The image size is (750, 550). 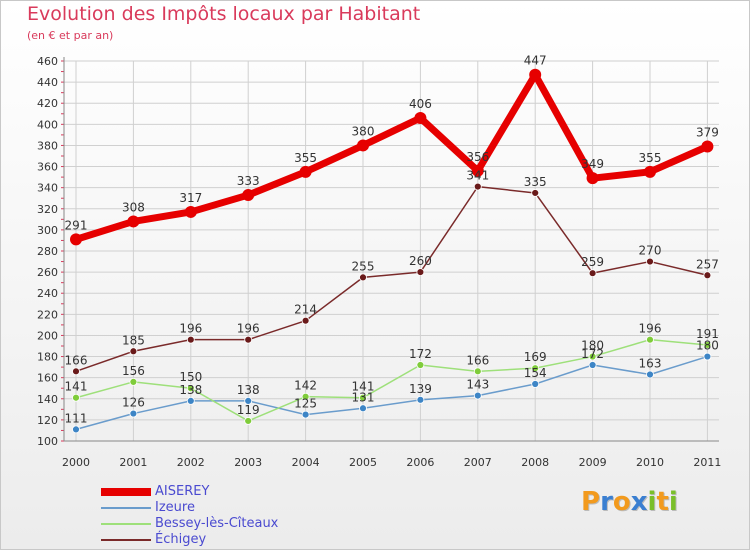 I want to click on data-label: 166, so click(x=76, y=360).